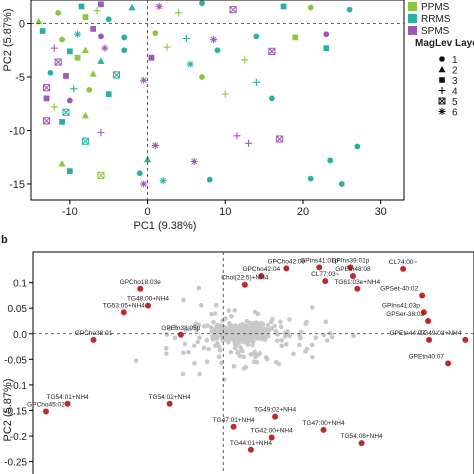 Image resolution: width=474 pixels, height=474 pixels. Describe the element at coordinates (15, 360) in the screenshot. I see `y-tick-label: -0.05` at that location.